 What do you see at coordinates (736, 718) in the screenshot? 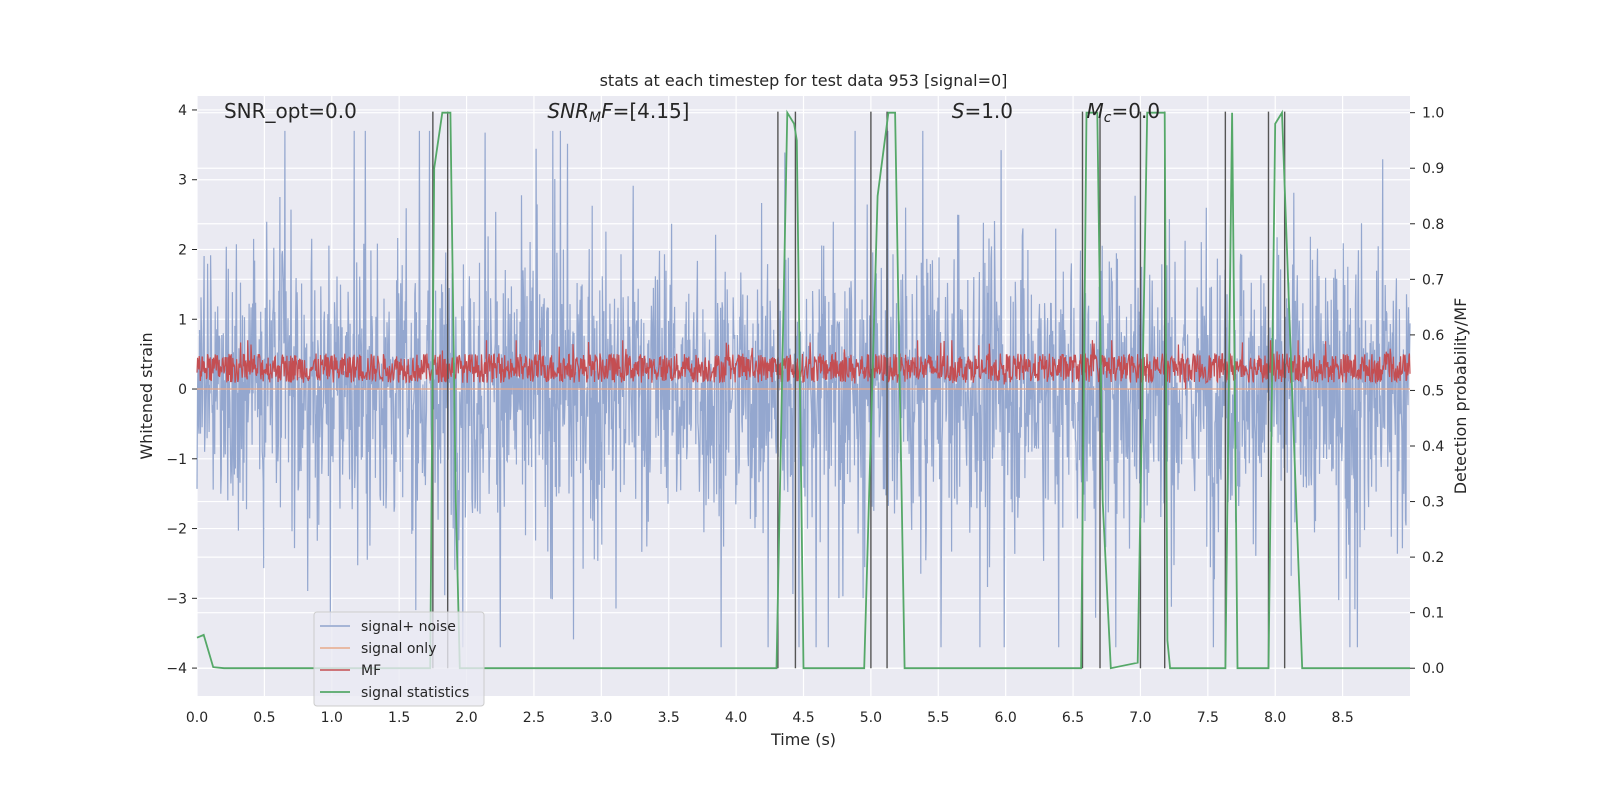
I see `x-tick-label: 4.0` at bounding box center [736, 718].